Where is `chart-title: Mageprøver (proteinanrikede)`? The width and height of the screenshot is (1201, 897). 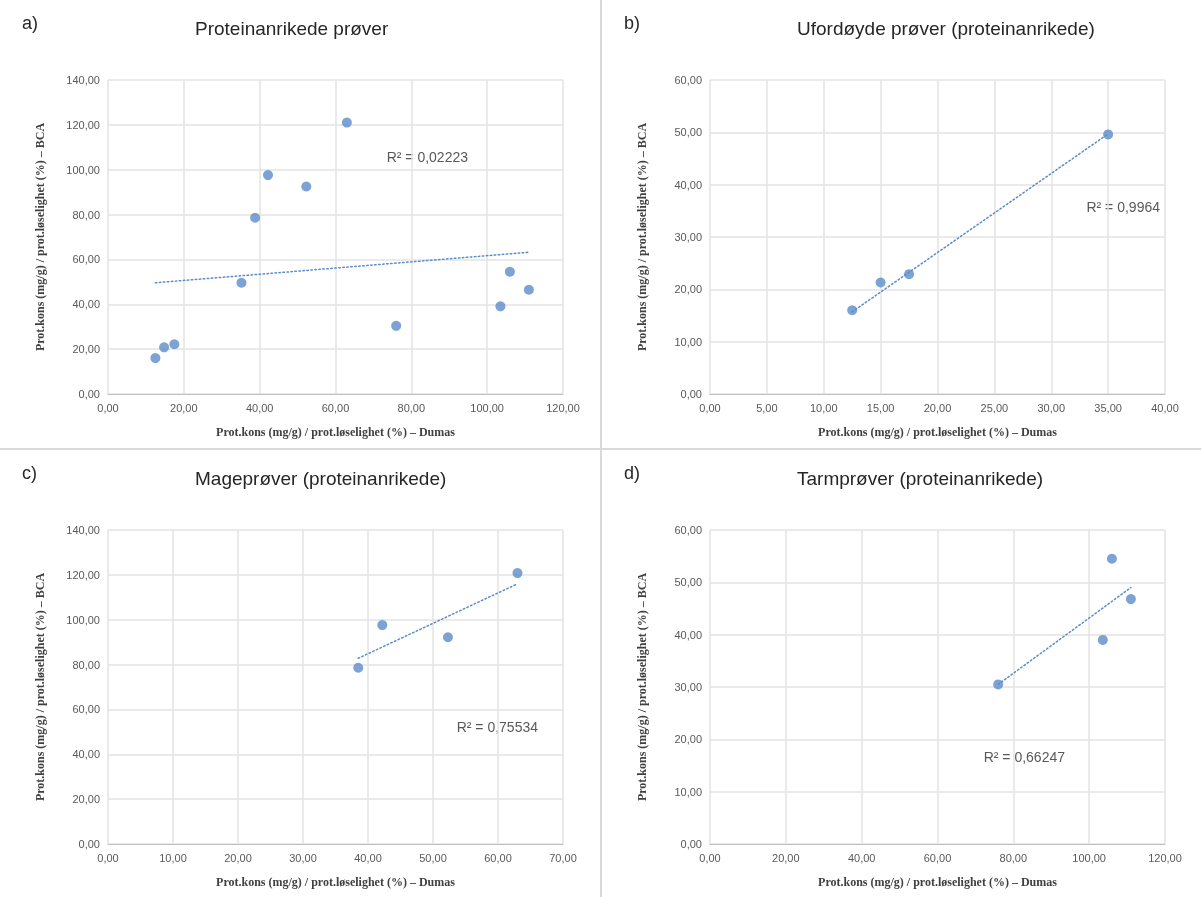 chart-title: Mageprøver (proteinanrikede) is located at coordinates (321, 478).